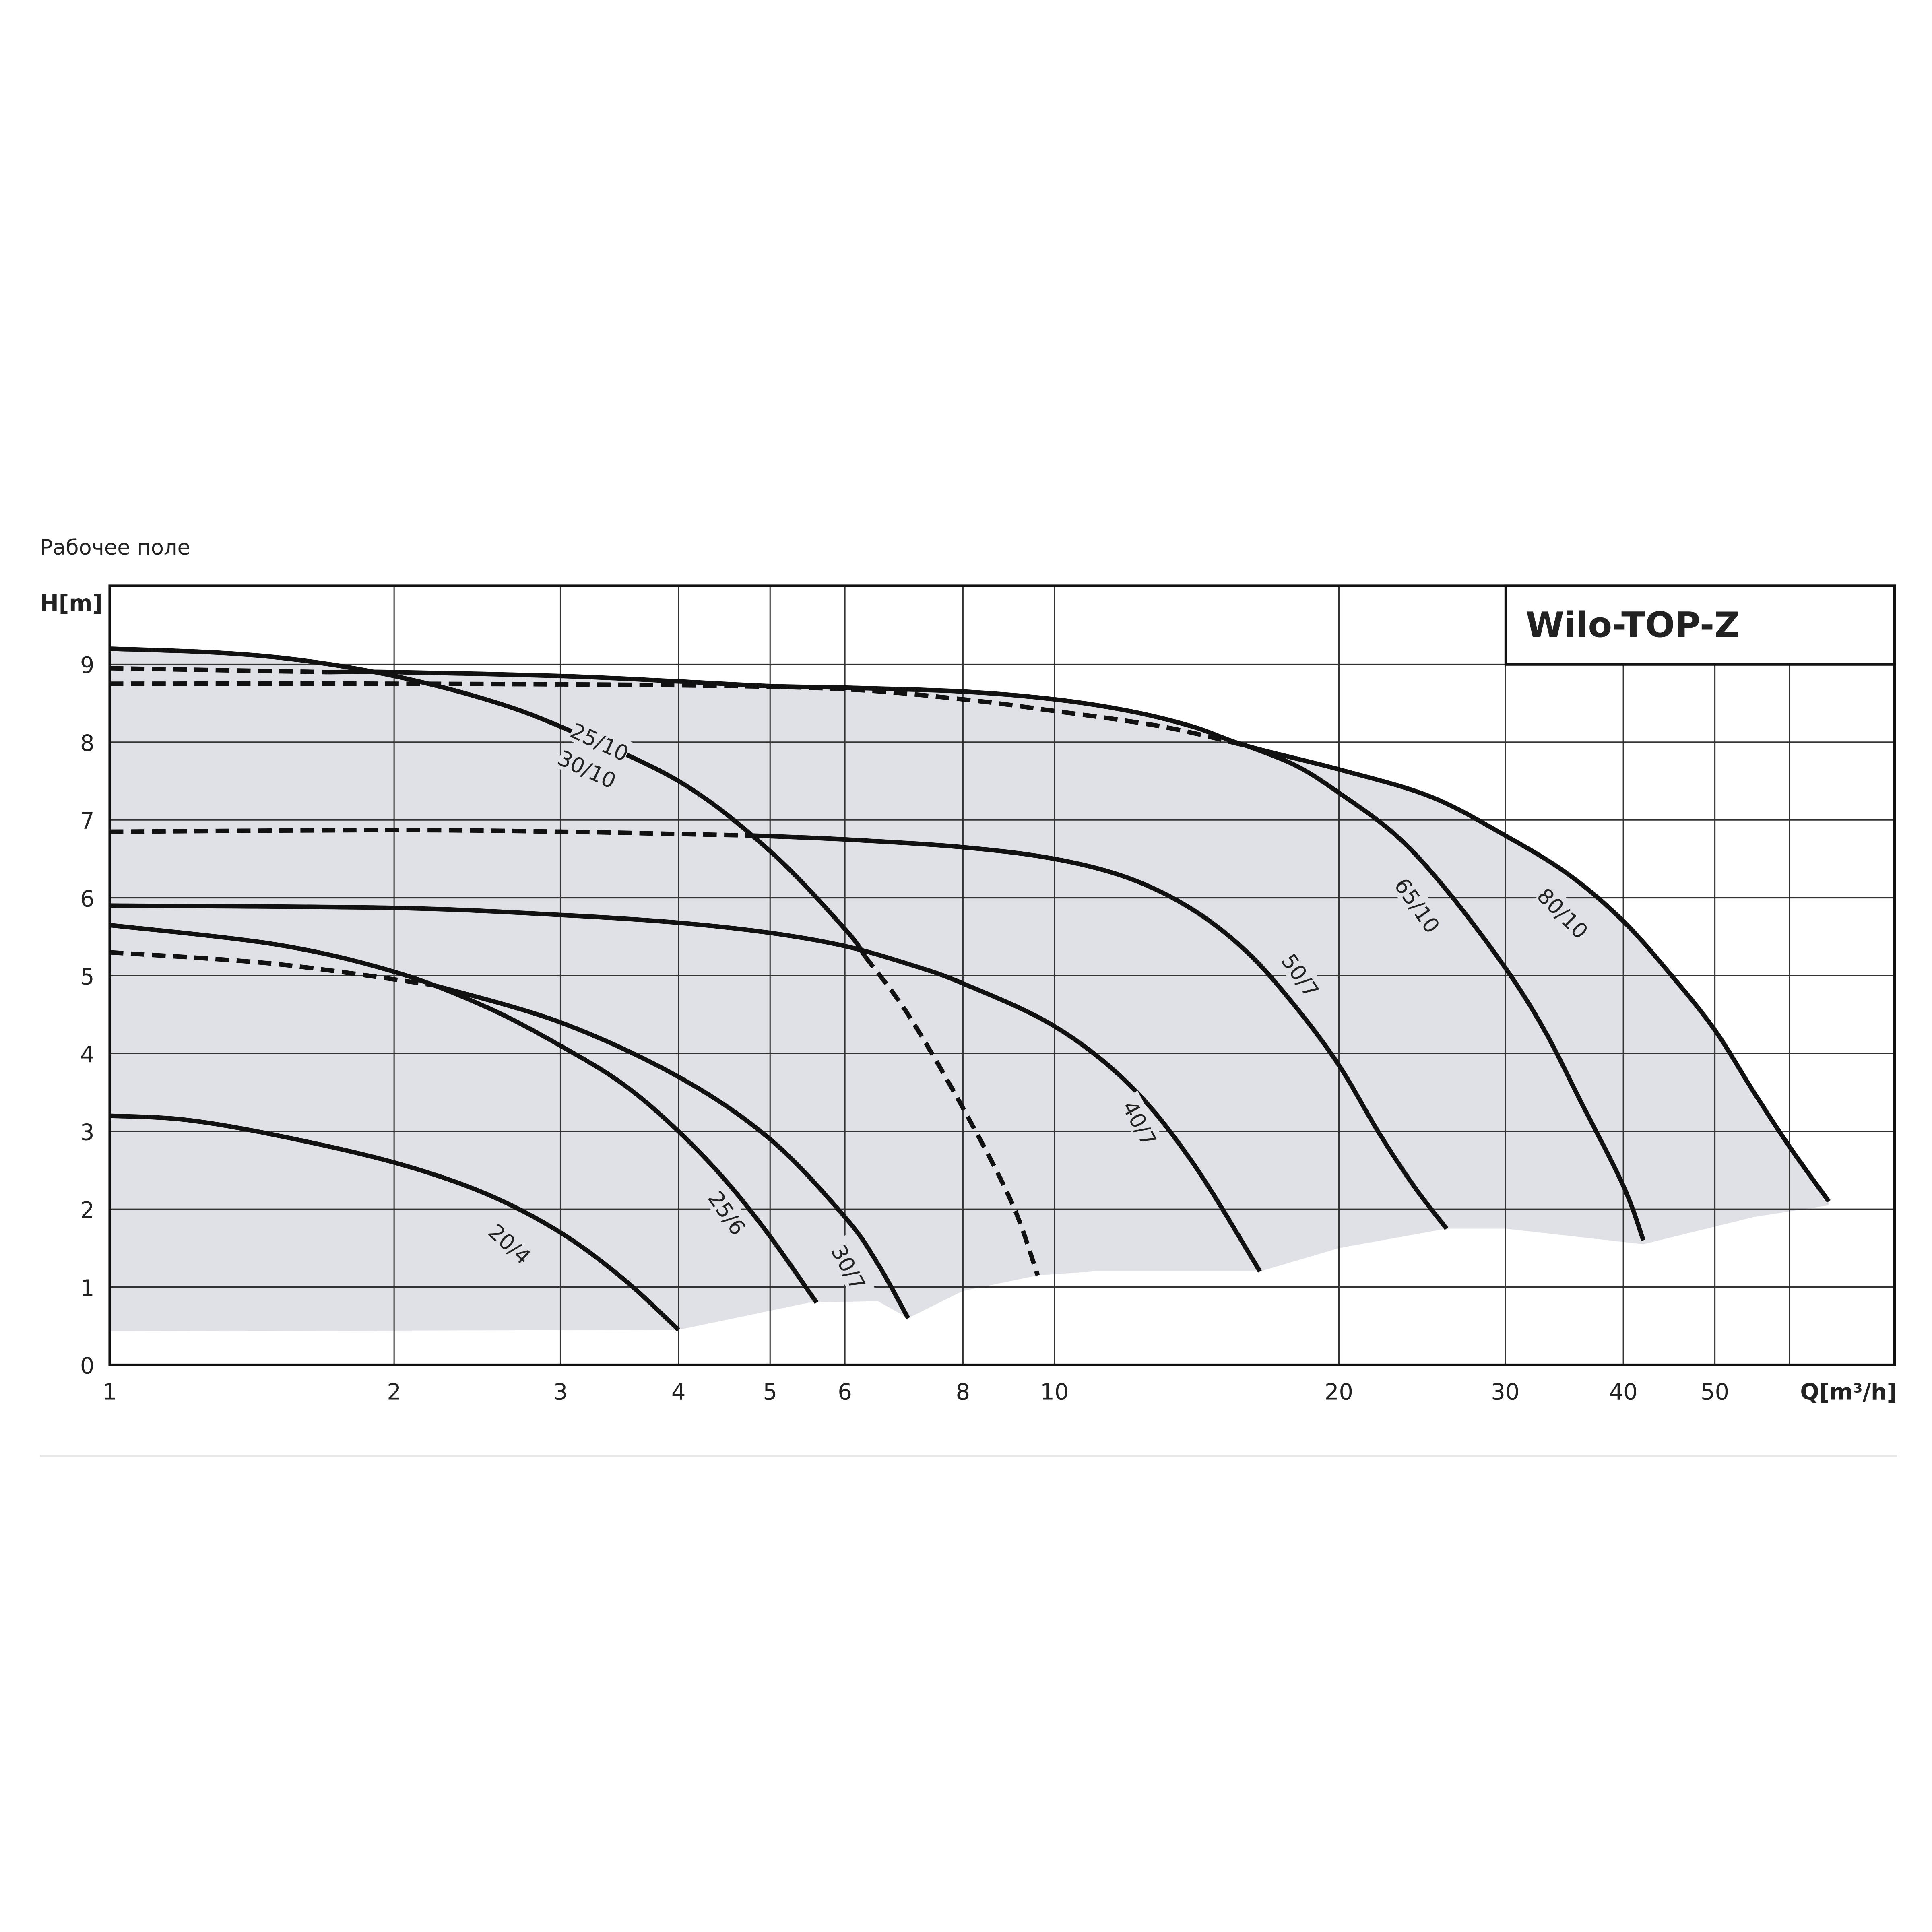  Describe the element at coordinates (1623, 1392) in the screenshot. I see `x-tick-label: 40` at that location.